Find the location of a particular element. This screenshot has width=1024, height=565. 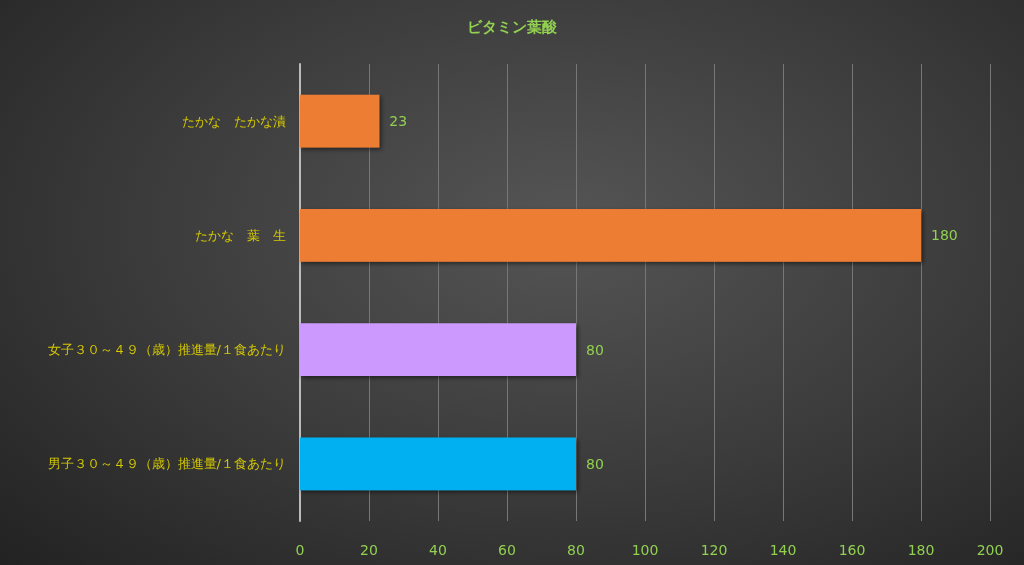

data-label: 23 is located at coordinates (398, 121).